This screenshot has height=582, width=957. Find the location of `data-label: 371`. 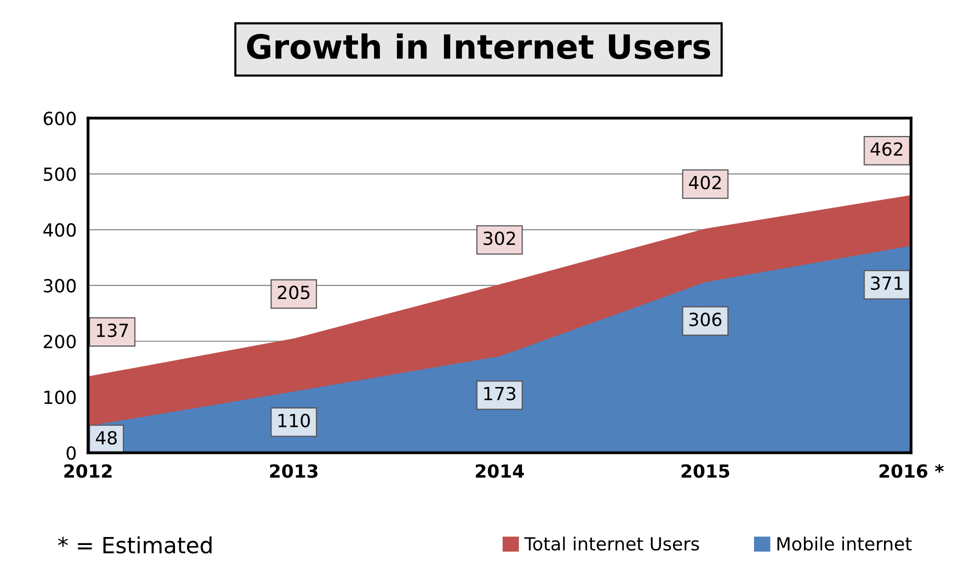

data-label: 371 is located at coordinates (886, 283).